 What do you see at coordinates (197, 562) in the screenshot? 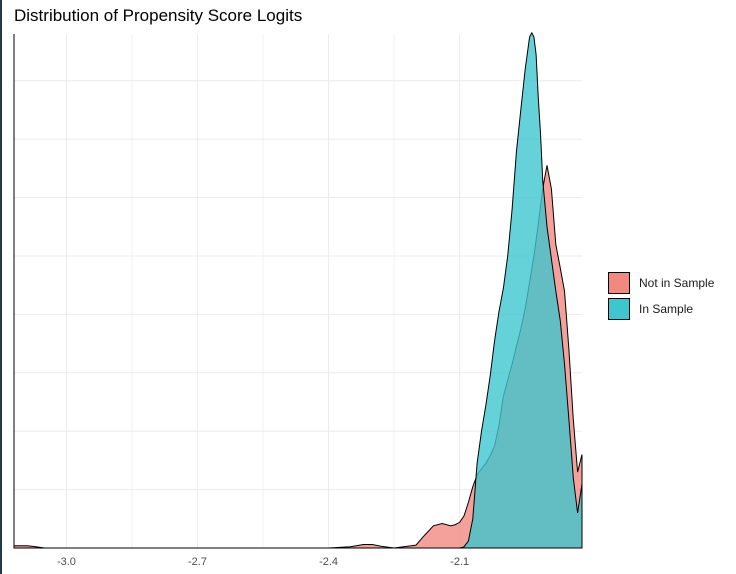
I see `x-tick-label: -2.7` at bounding box center [197, 562].